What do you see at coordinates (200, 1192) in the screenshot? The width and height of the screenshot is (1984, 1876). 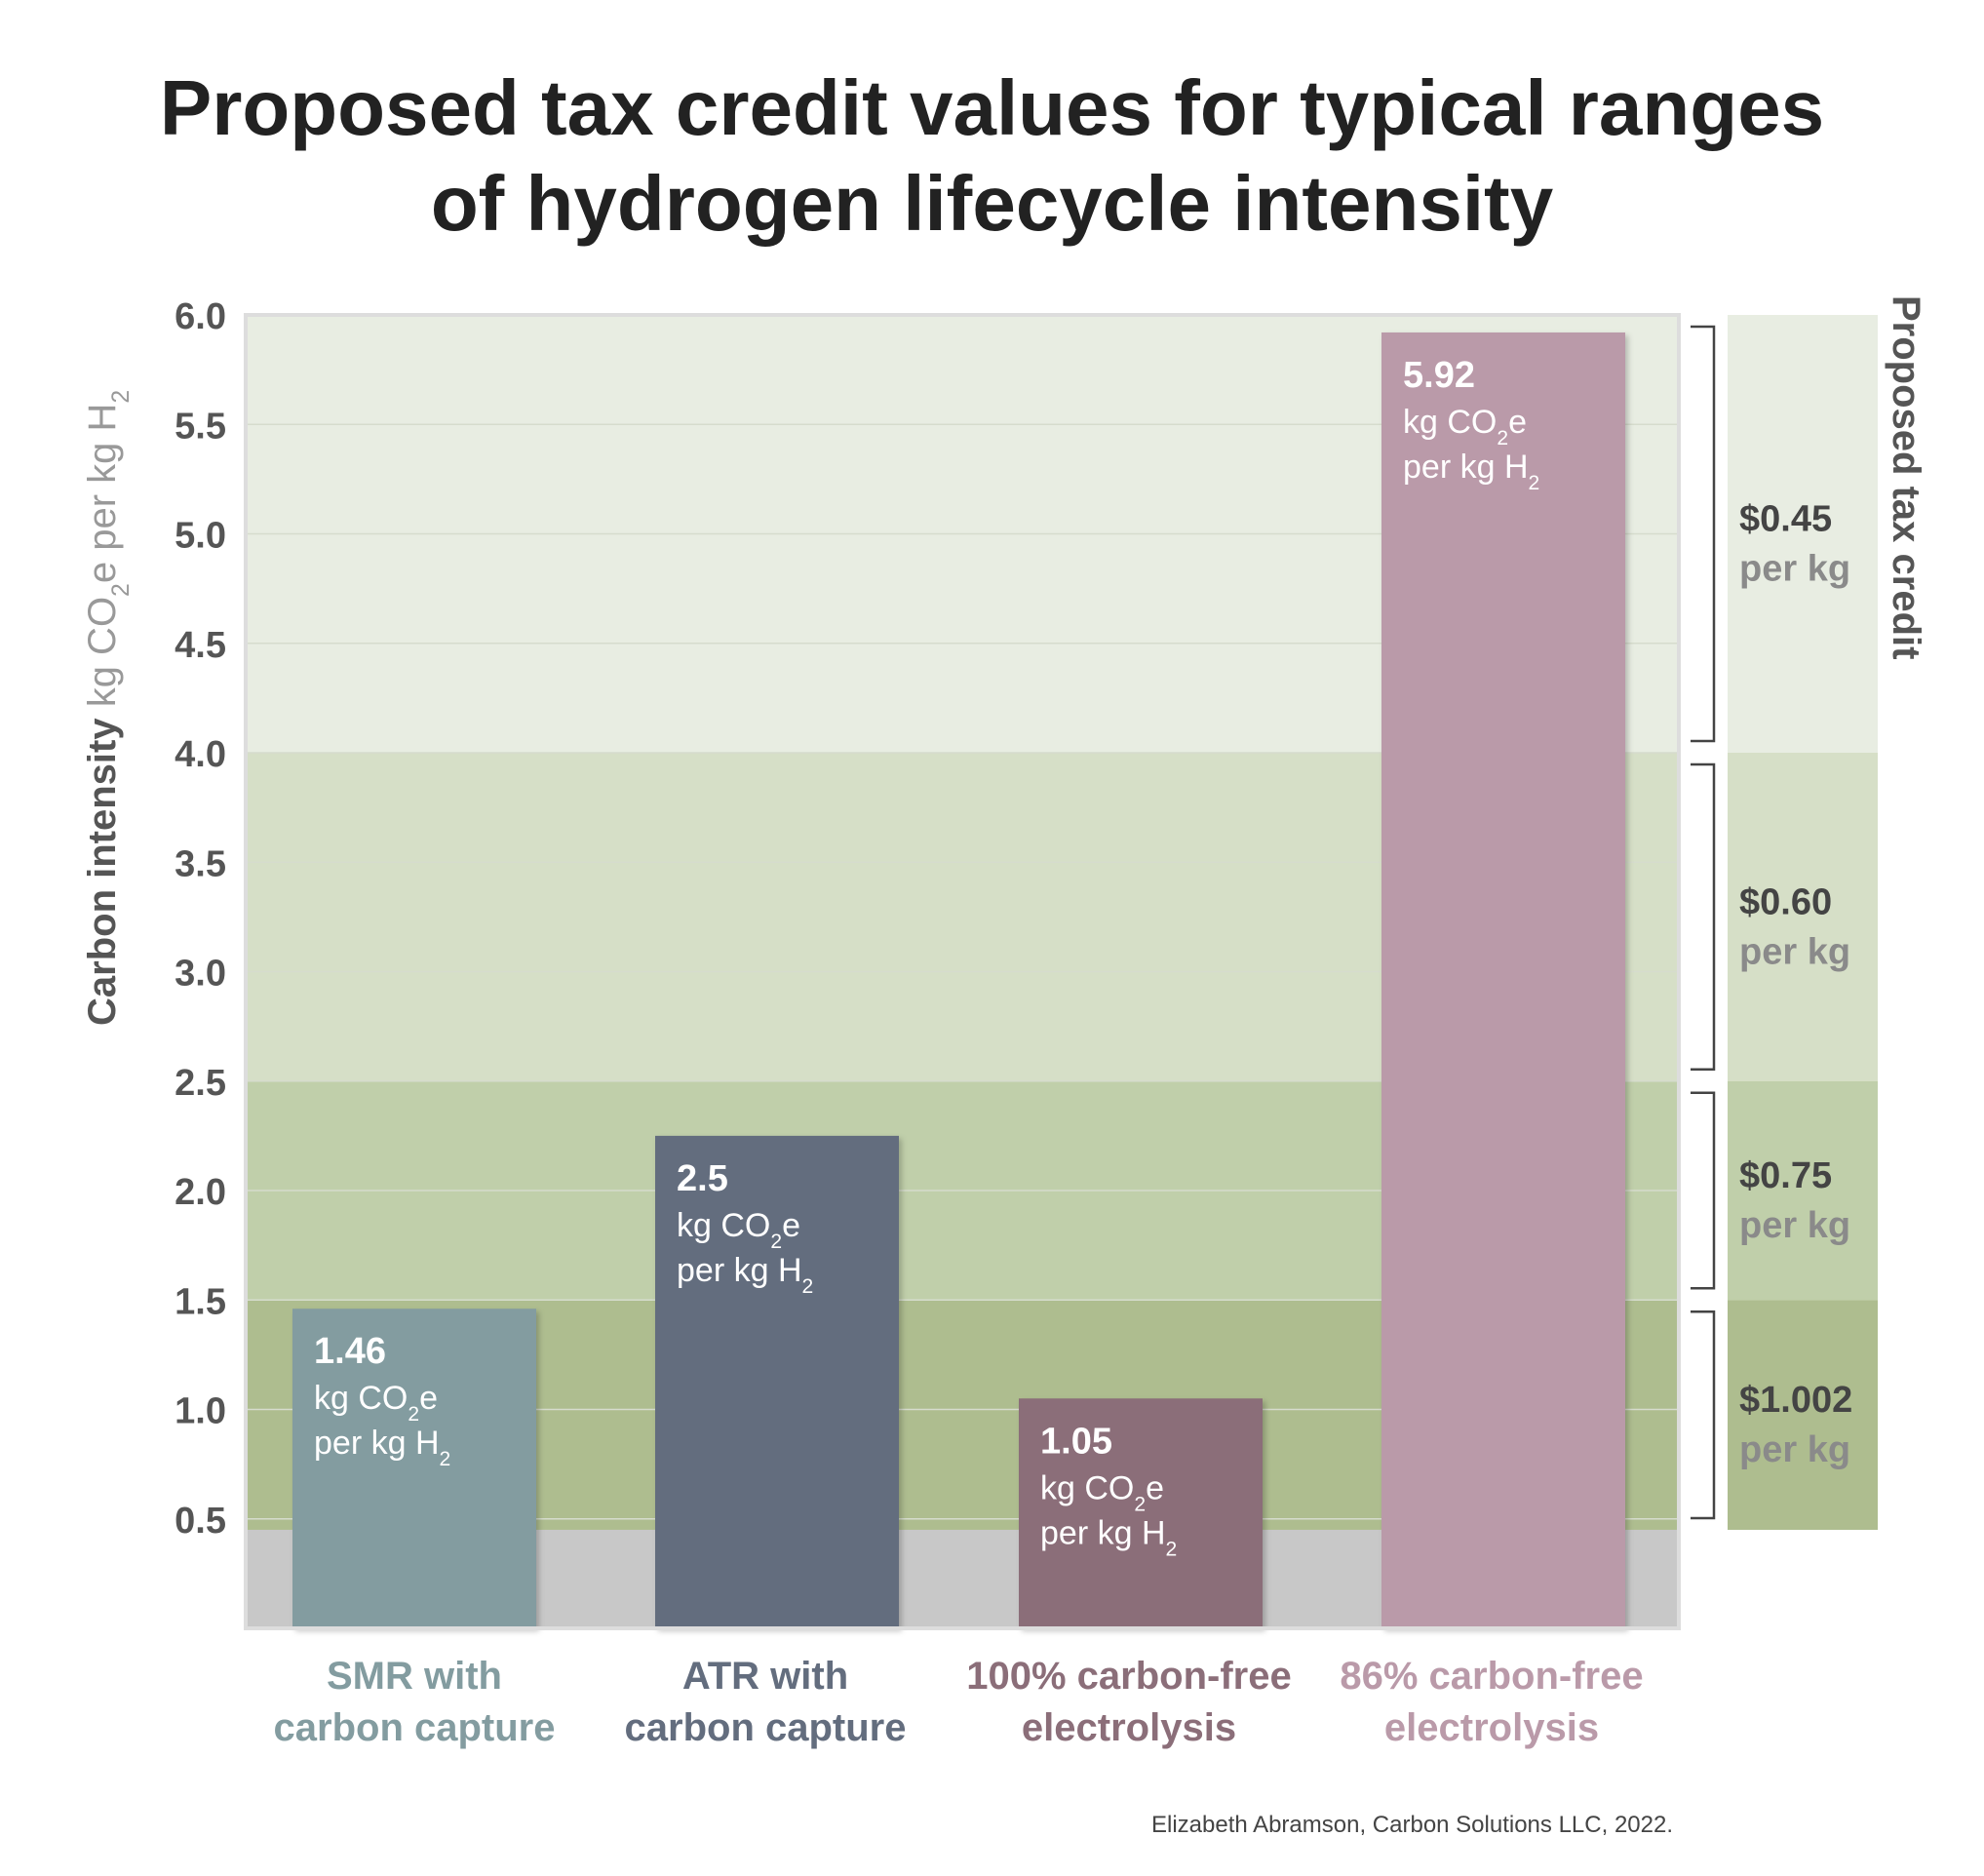 I see `y-tick-label-3: 2.0` at bounding box center [200, 1192].